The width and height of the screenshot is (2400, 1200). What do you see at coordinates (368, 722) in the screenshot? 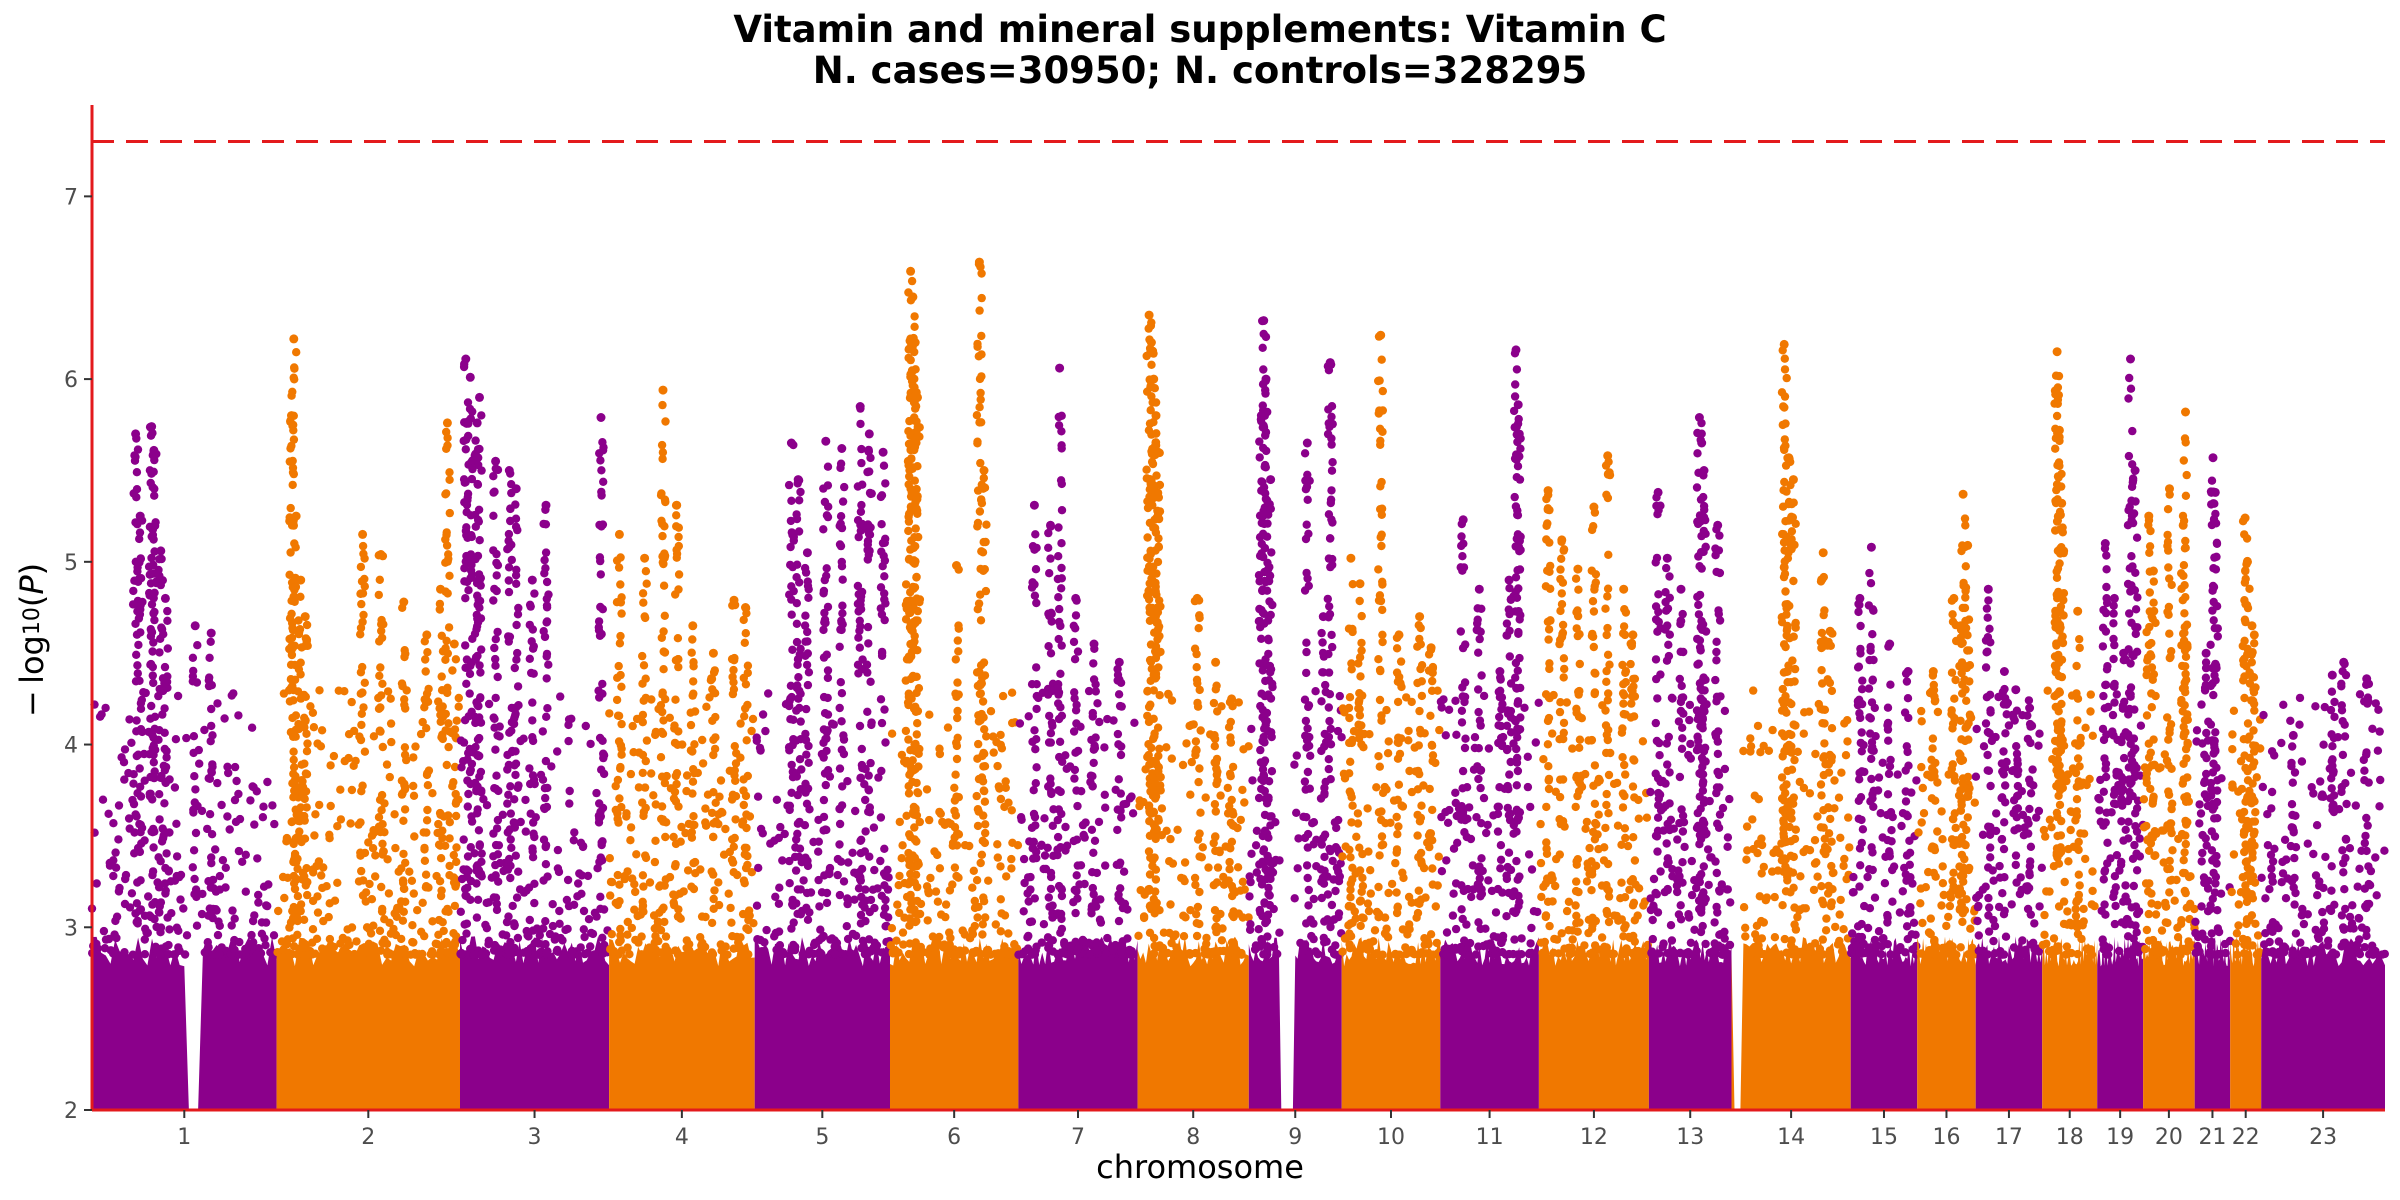
I see `chromosome-2-points` at bounding box center [368, 722].